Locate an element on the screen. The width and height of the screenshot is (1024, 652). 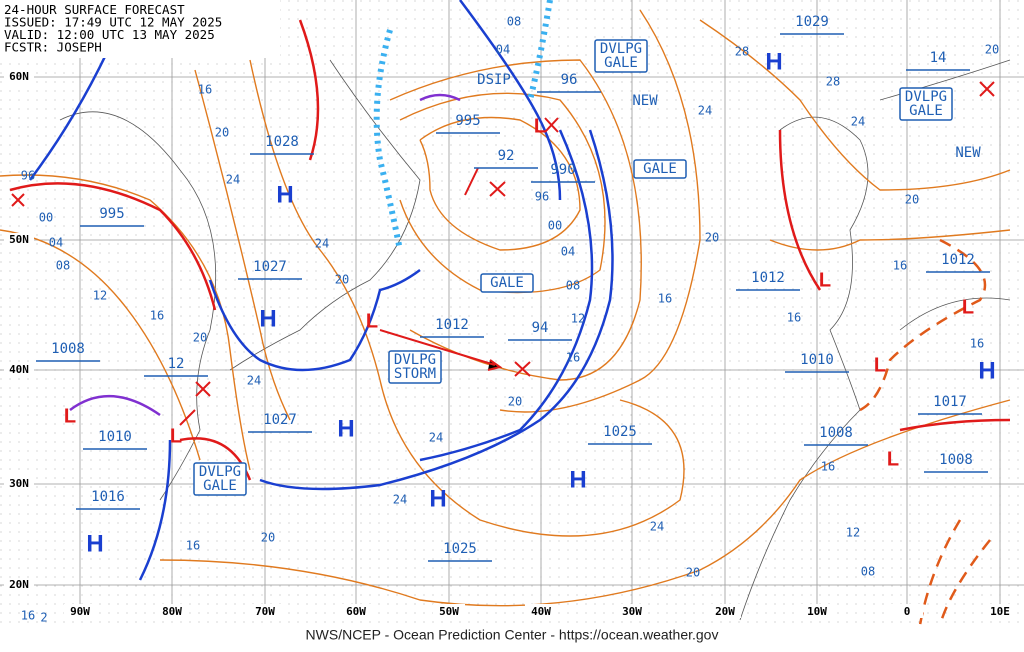
lon-label: 20W is located at coordinates (725, 611).